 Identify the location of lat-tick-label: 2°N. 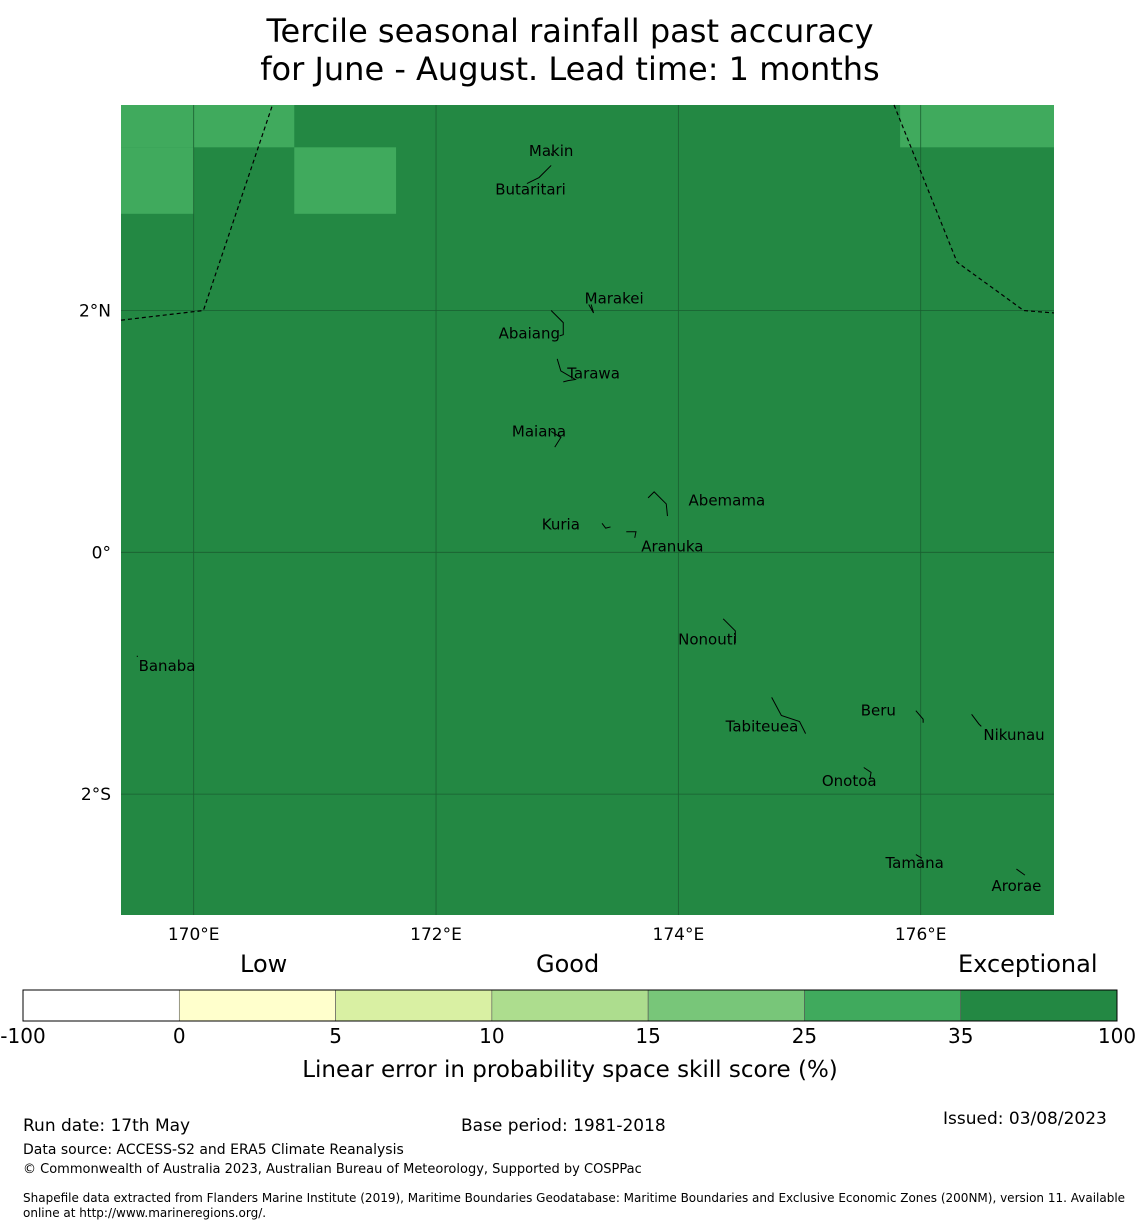
(95, 312).